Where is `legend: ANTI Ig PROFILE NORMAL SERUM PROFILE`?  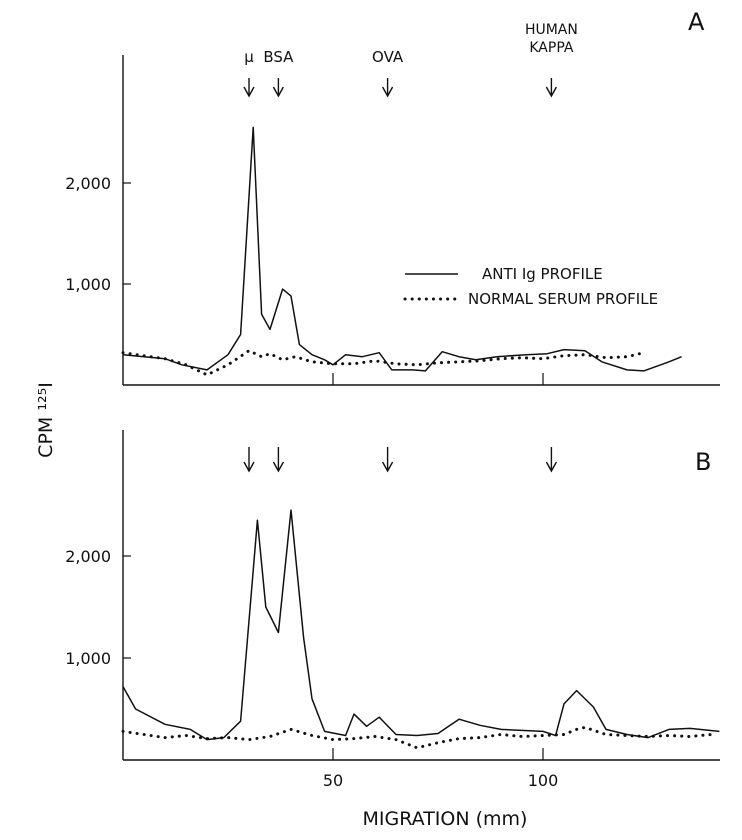
legend: ANTI Ig PROFILE NORMAL SERUM PROFILE is located at coordinates (530, 286).